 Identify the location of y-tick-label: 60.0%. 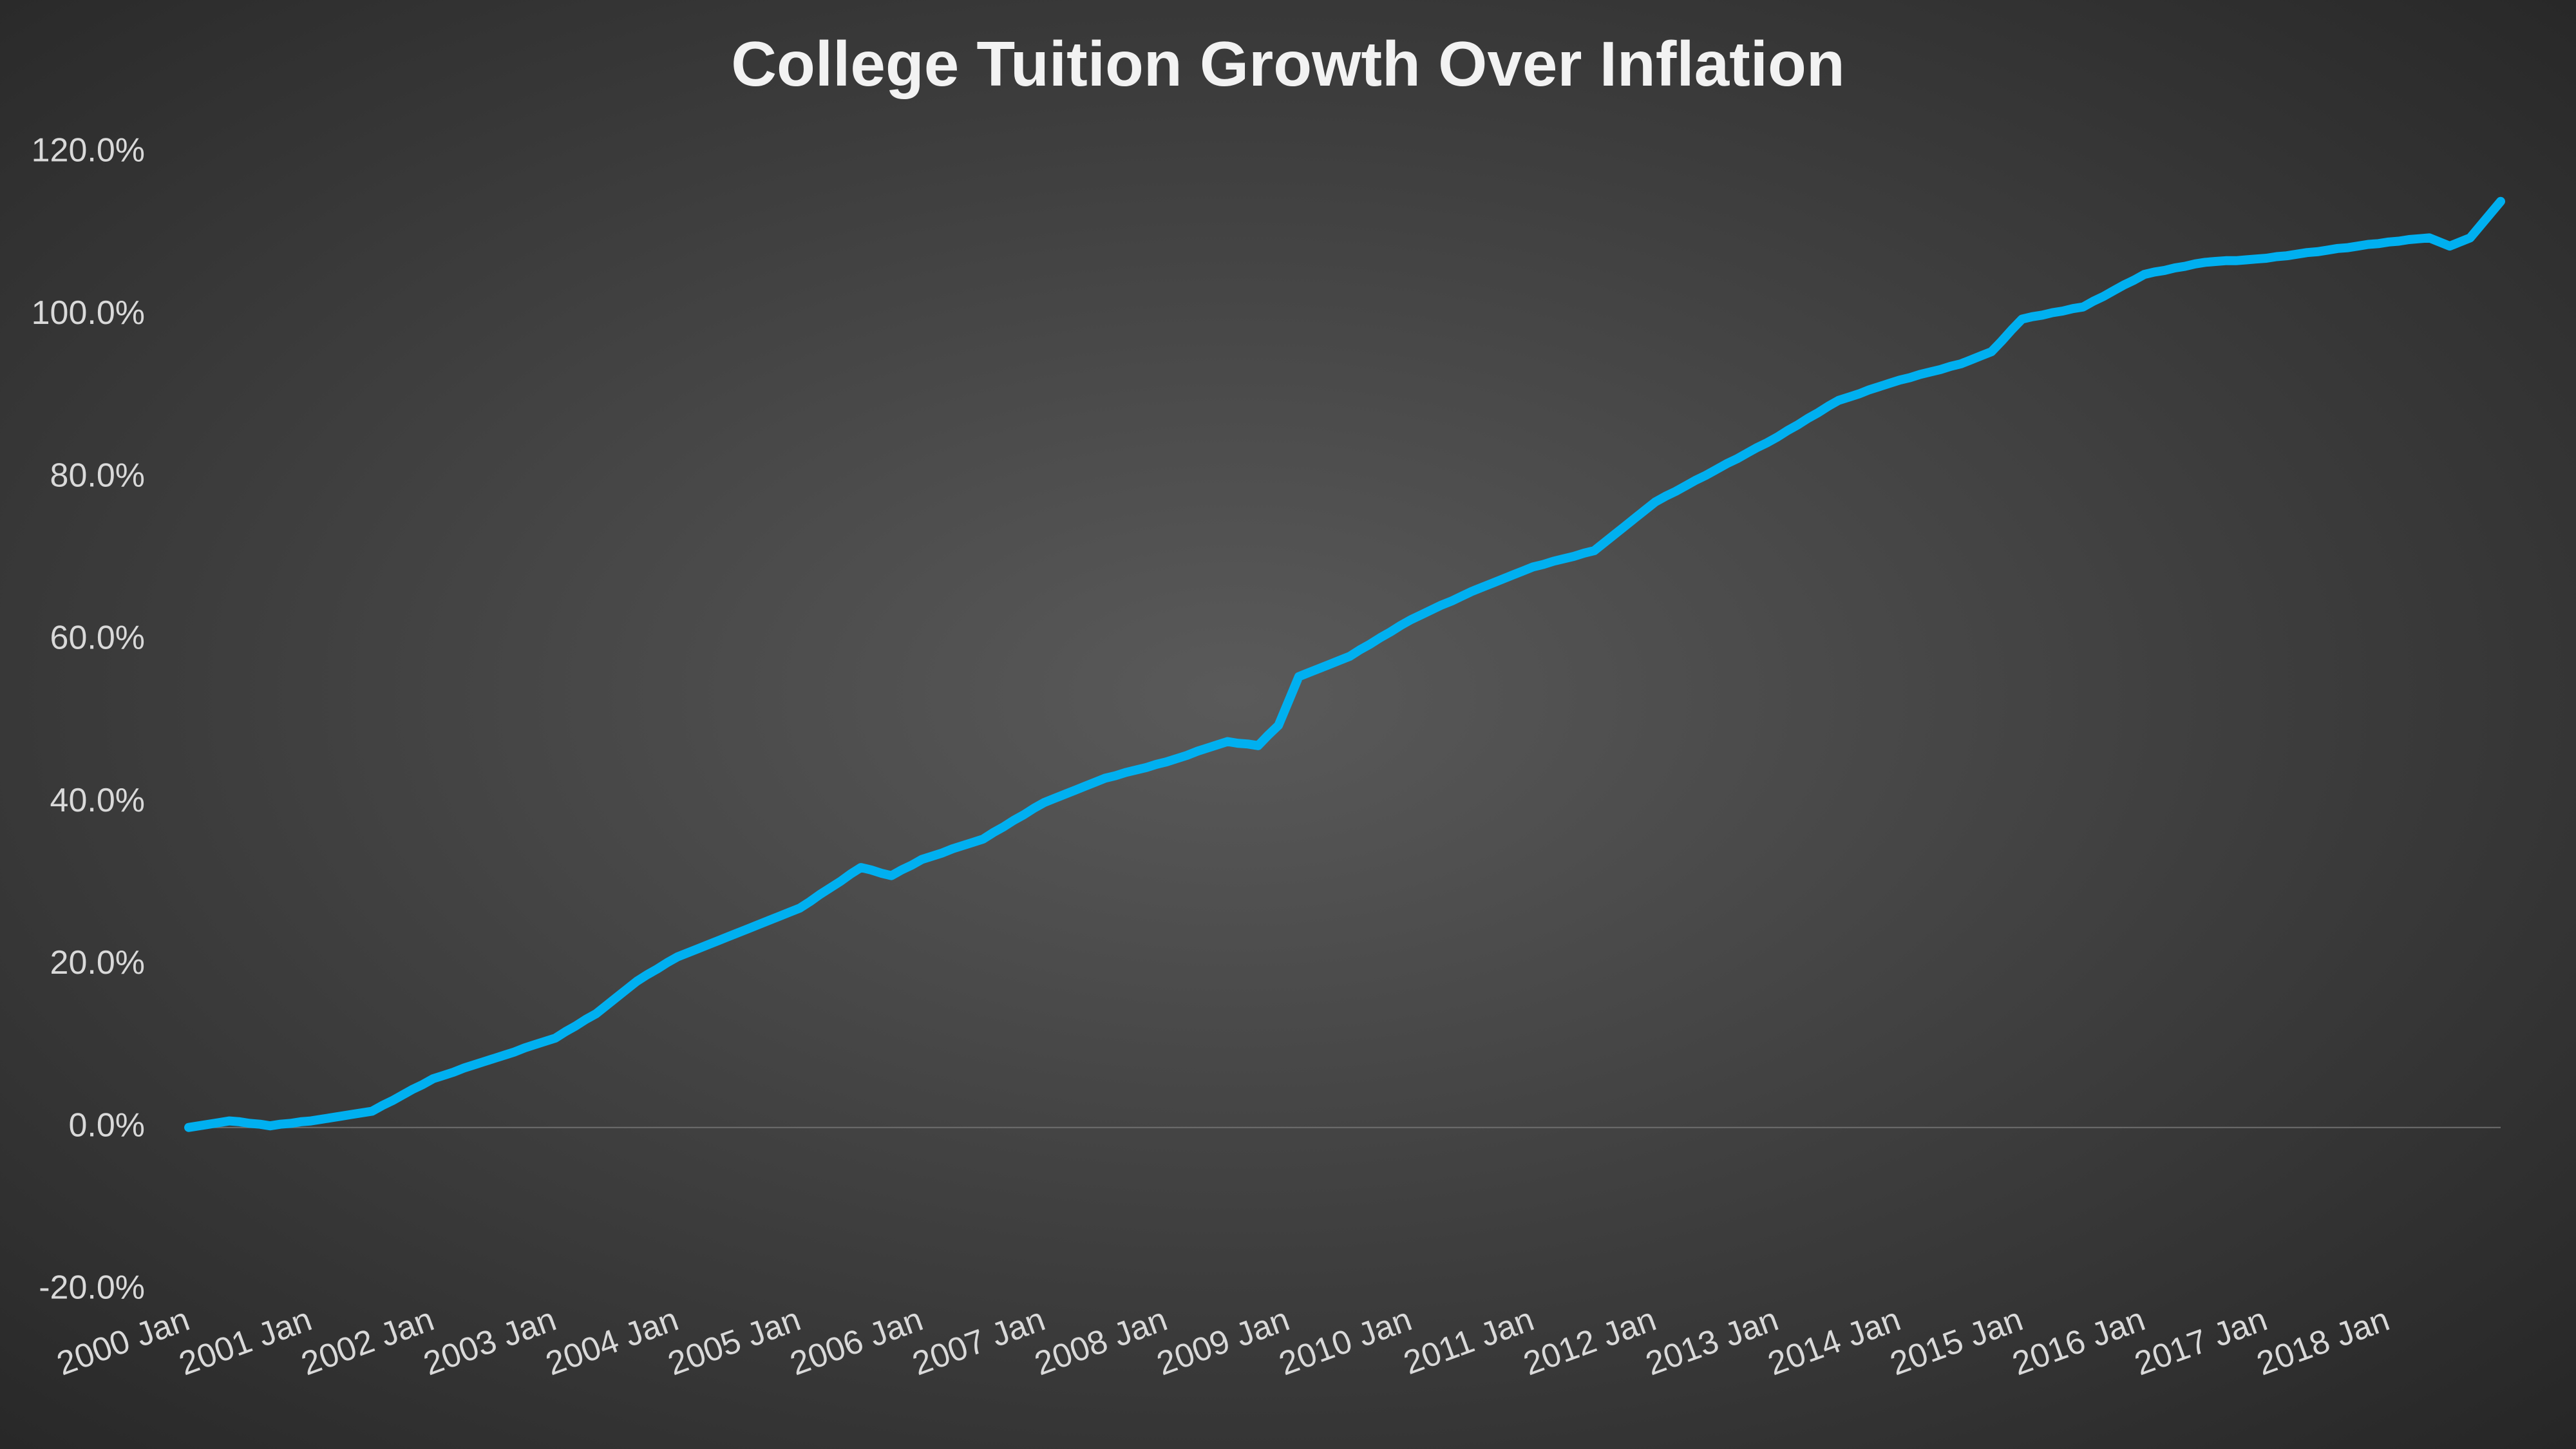
(97, 638).